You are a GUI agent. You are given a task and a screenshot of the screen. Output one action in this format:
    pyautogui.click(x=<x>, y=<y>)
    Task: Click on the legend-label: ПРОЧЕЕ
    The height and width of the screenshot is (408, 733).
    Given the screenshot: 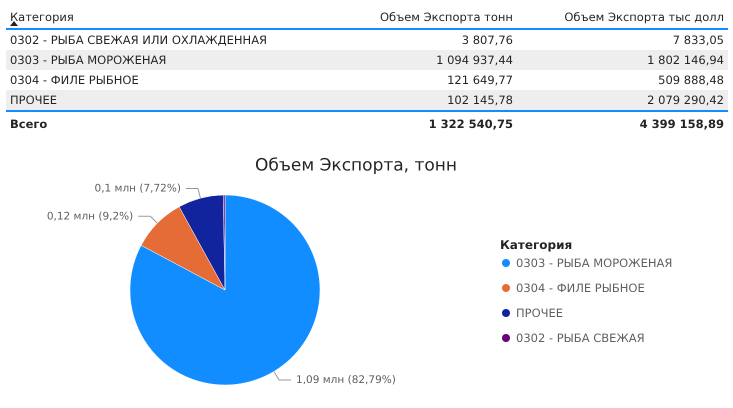 What is the action you would take?
    pyautogui.click(x=540, y=313)
    